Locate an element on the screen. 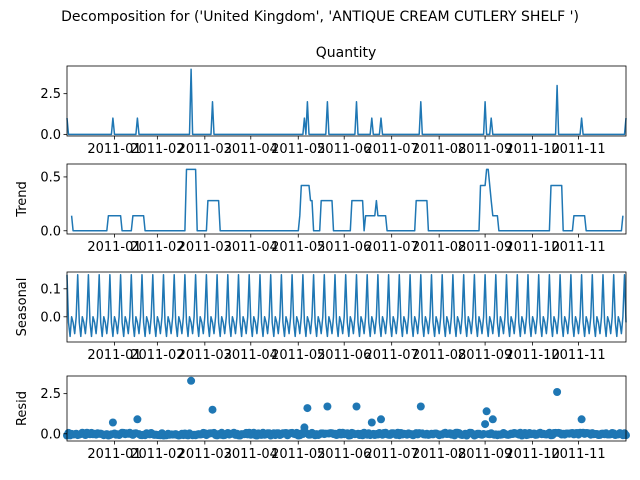  resid-xtick-label: 2011-06 is located at coordinates (344, 454).